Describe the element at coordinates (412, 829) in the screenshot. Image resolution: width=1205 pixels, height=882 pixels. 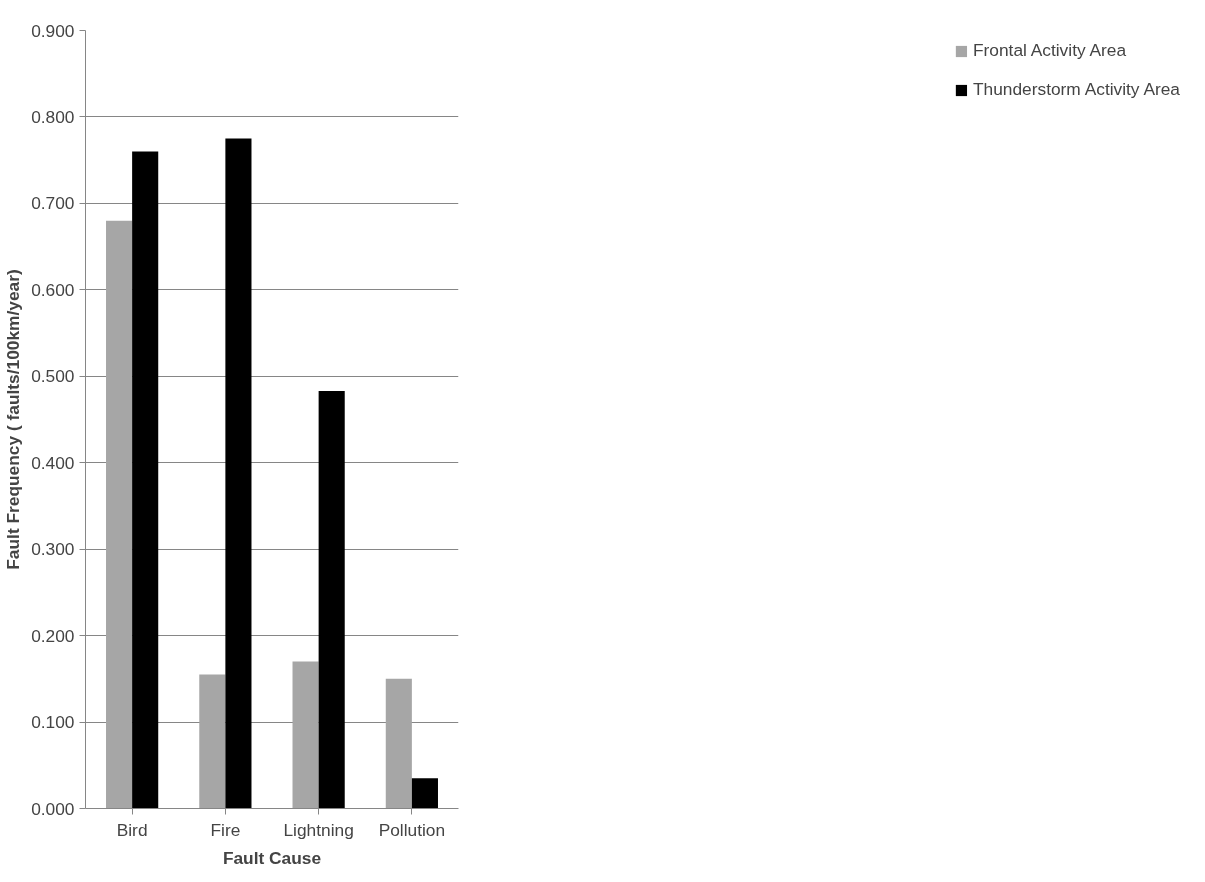
I see `x-tick-label: Pollution` at that location.